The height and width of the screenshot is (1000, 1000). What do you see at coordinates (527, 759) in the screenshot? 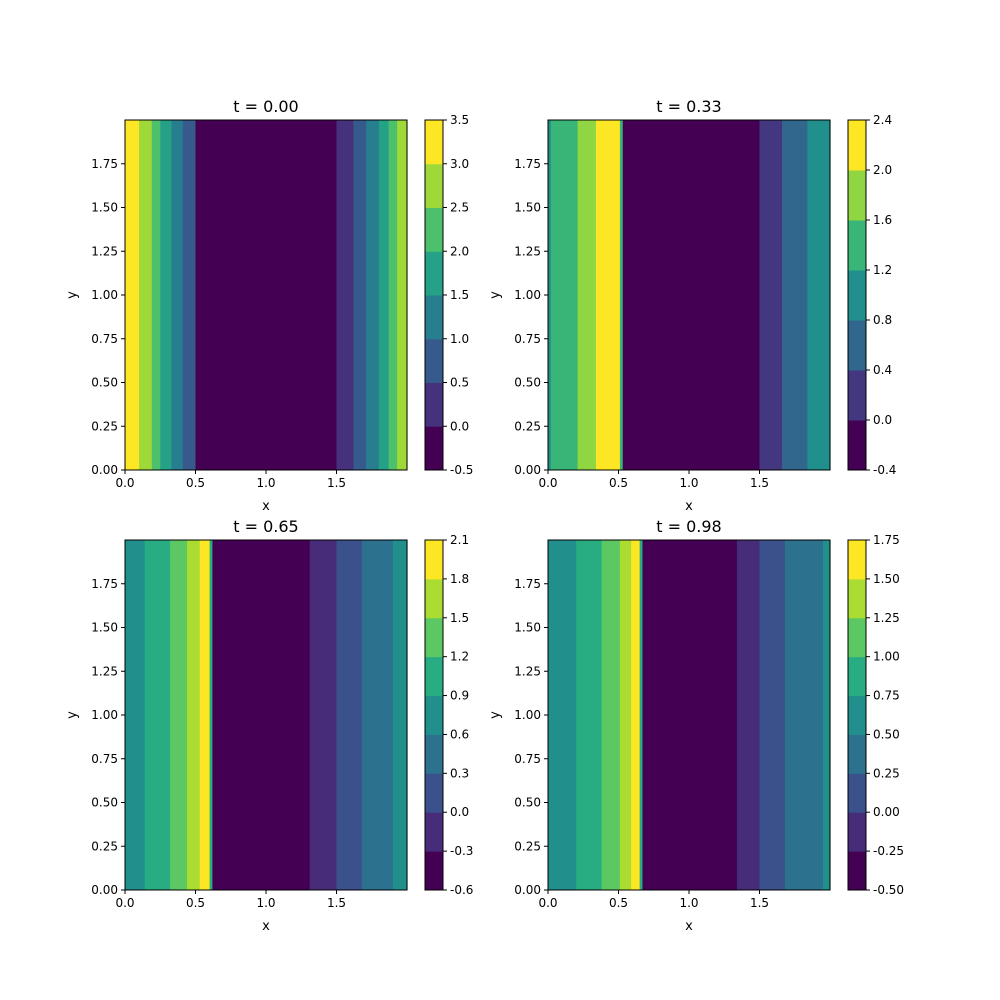
I see `y-tick-label: 0.75` at bounding box center [527, 759].